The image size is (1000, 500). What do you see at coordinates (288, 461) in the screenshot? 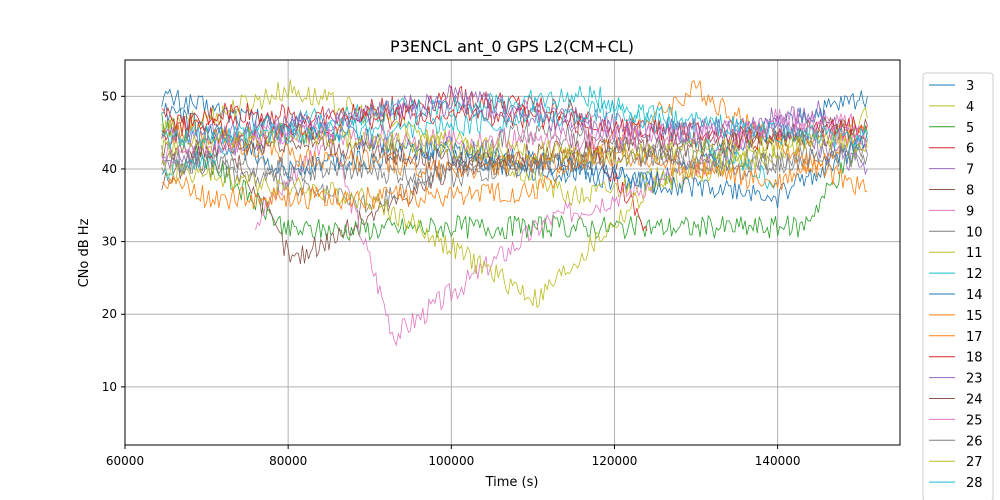
I see `x-tick-label: 80000` at bounding box center [288, 461].